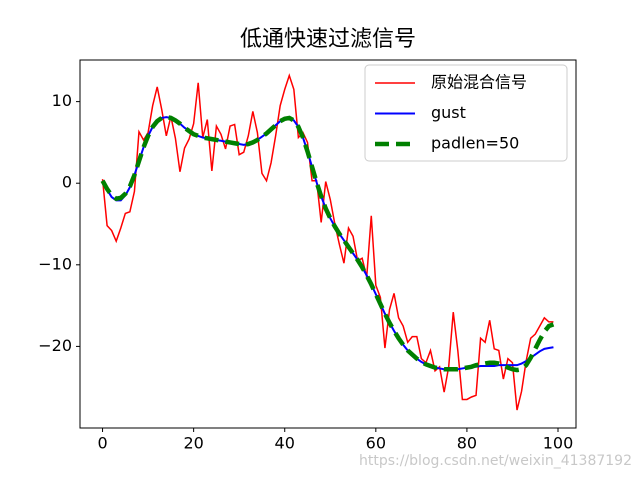 The image size is (640, 480). What do you see at coordinates (495, 461) in the screenshot?
I see `watermark: https://blog.csdn.net/weixin_41387192` at bounding box center [495, 461].